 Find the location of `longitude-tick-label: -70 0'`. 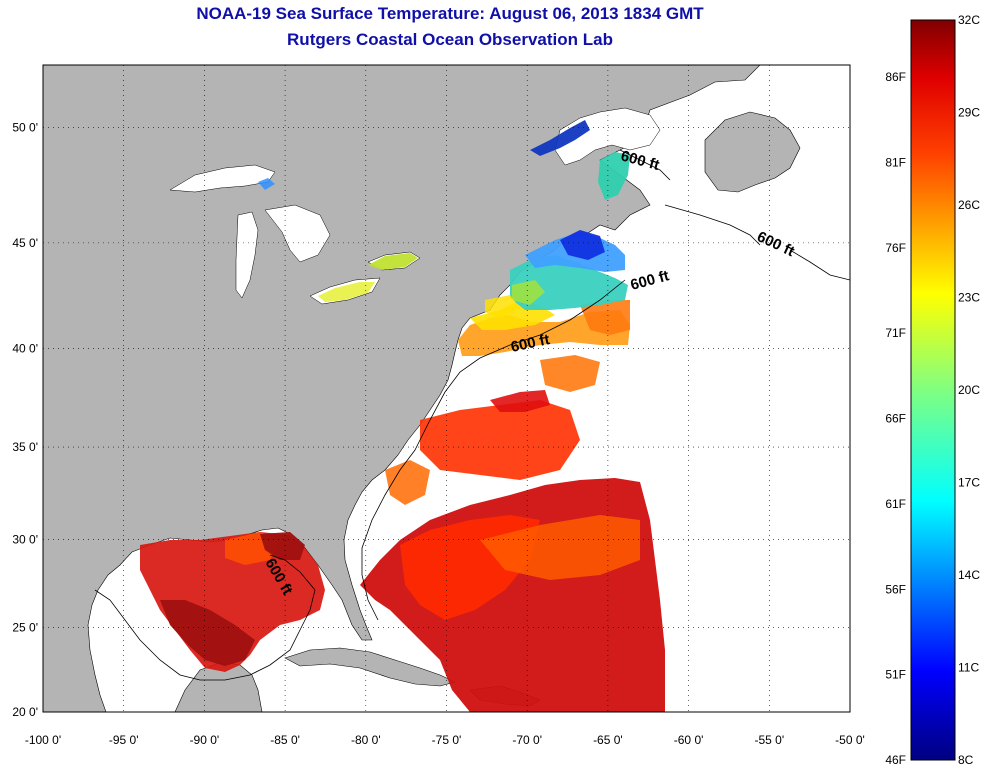

longitude-tick-label: -70 0' is located at coordinates (527, 740).